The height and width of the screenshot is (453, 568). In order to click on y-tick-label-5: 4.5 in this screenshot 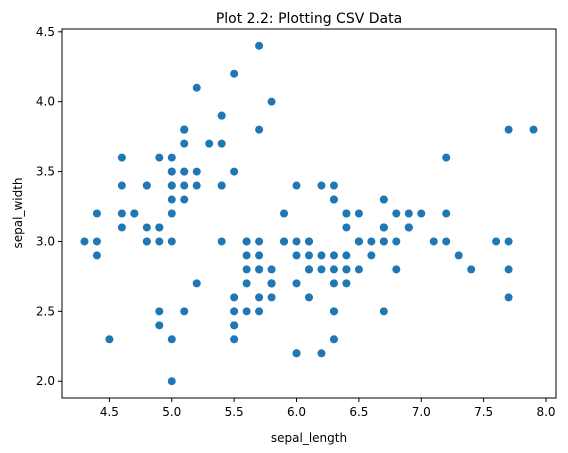, I will do `click(45, 32)`.